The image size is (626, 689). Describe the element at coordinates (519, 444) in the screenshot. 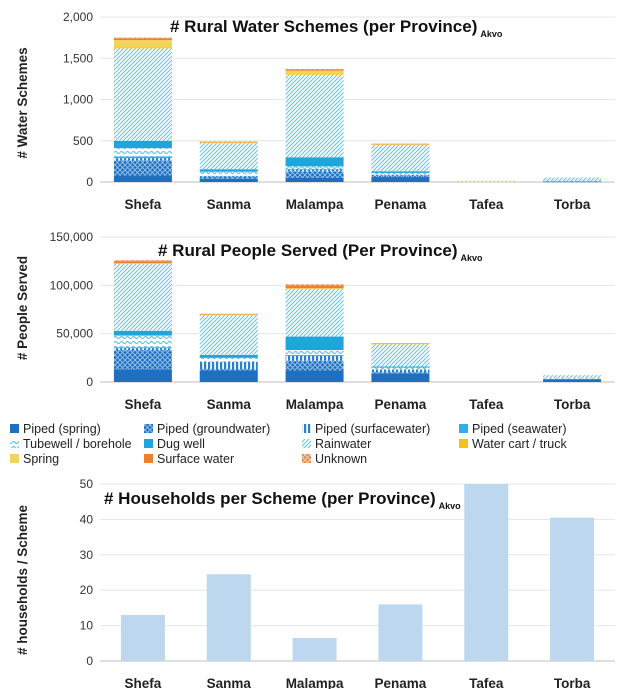

I see `legend-label: Water cart / truck` at that location.